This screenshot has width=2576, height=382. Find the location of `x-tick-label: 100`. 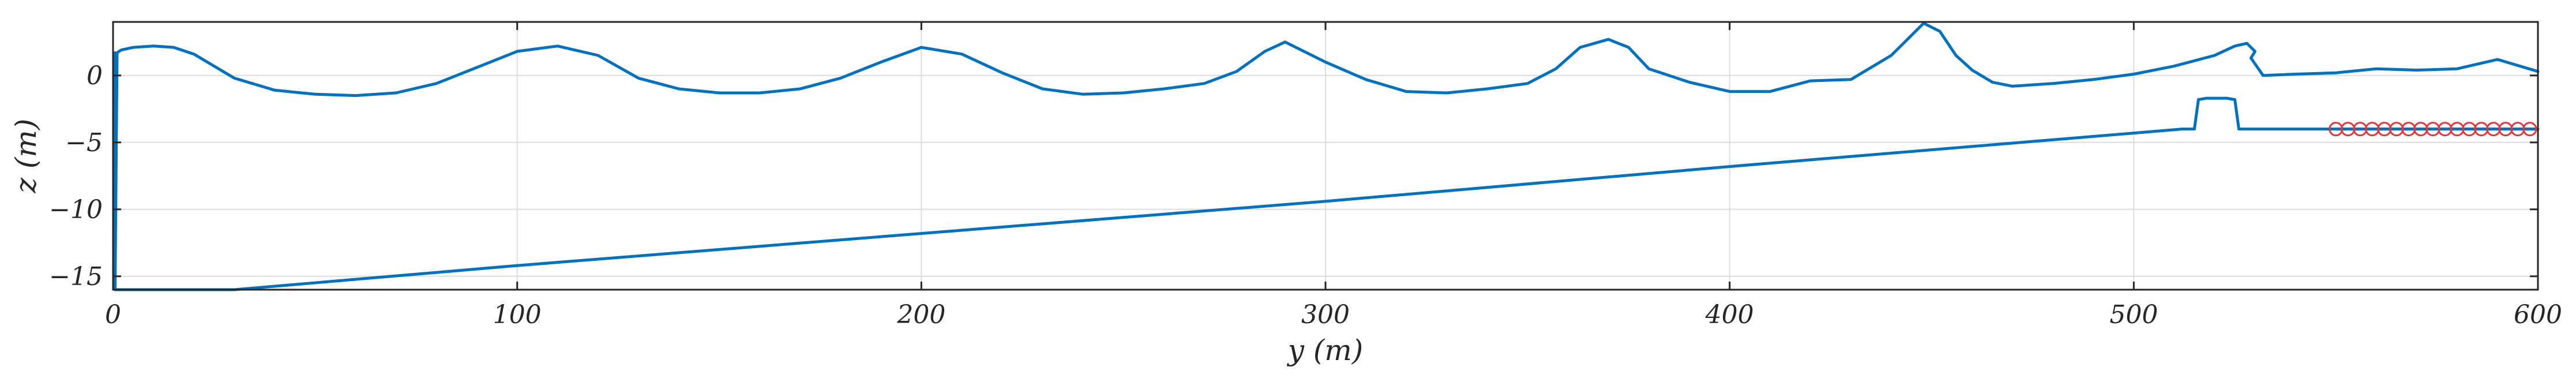

x-tick-label: 100 is located at coordinates (517, 314).